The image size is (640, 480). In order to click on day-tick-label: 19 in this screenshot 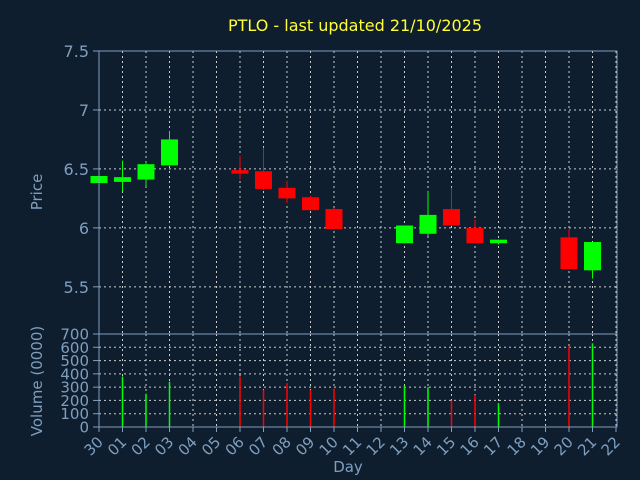, I will do `click(540, 446)`.